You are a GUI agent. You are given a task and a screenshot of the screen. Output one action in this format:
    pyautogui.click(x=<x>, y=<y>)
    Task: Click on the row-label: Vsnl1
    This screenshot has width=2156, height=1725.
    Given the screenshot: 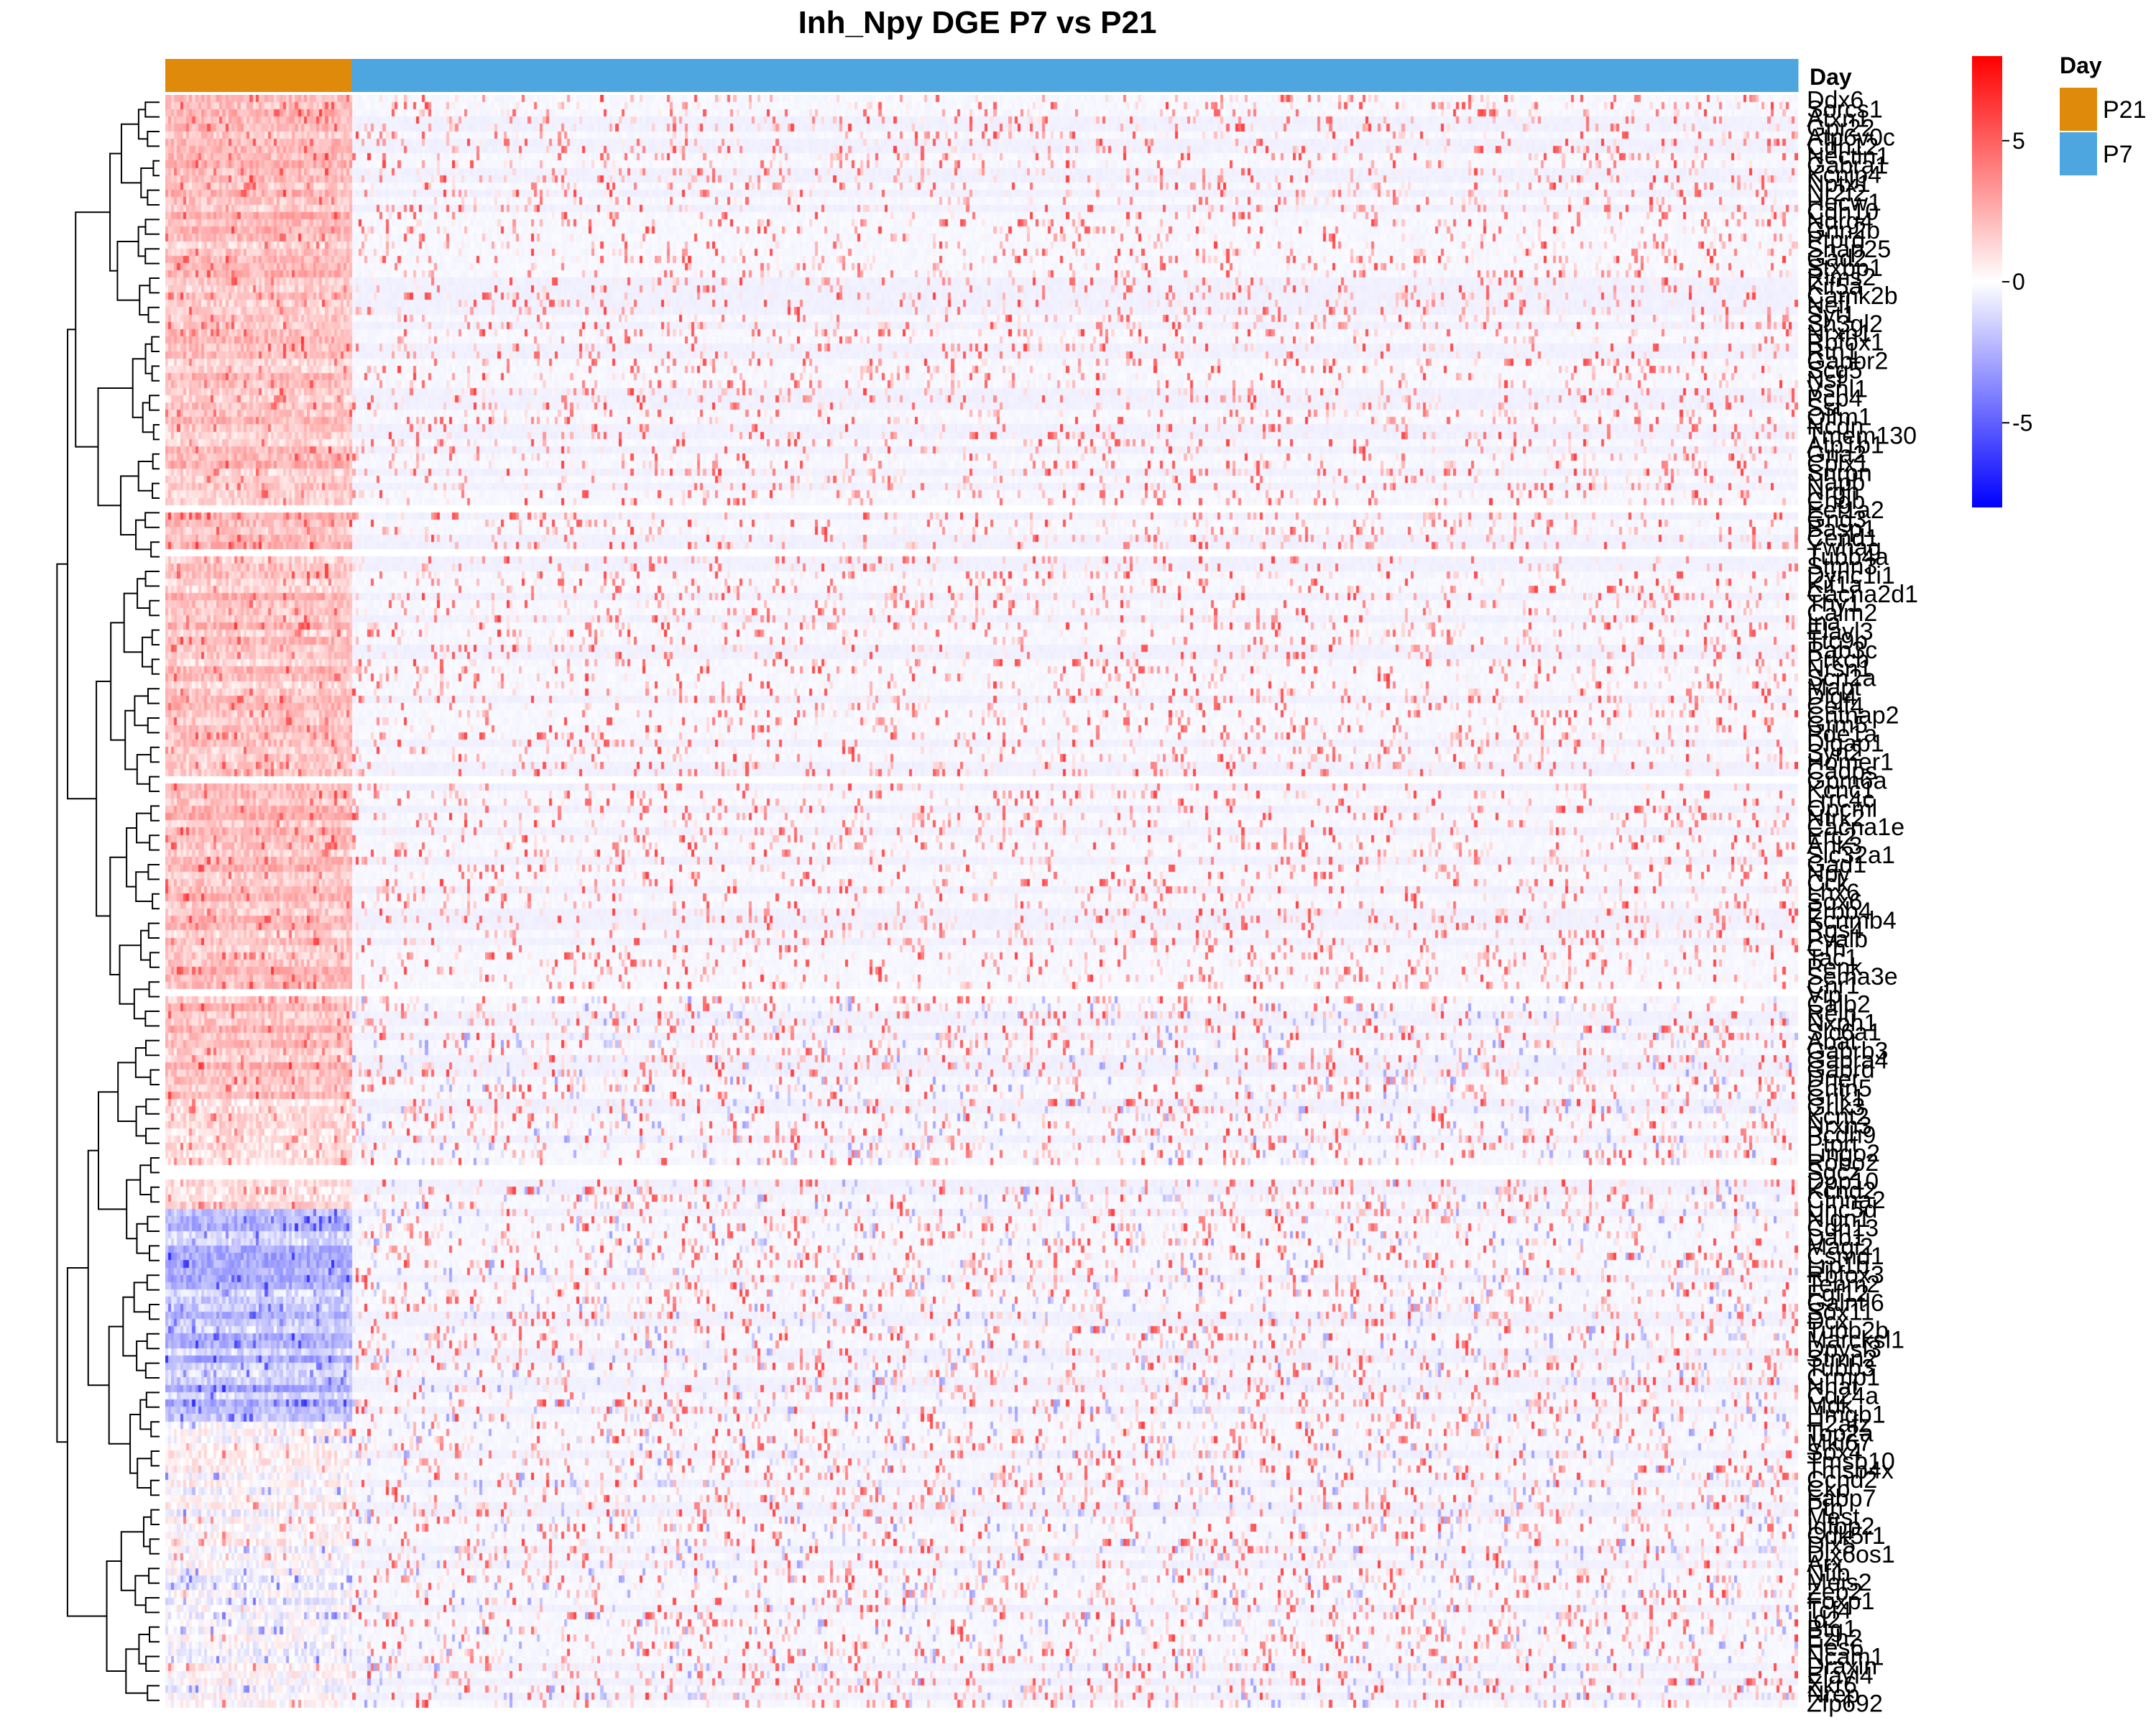 What is the action you would take?
    pyautogui.click(x=1838, y=389)
    